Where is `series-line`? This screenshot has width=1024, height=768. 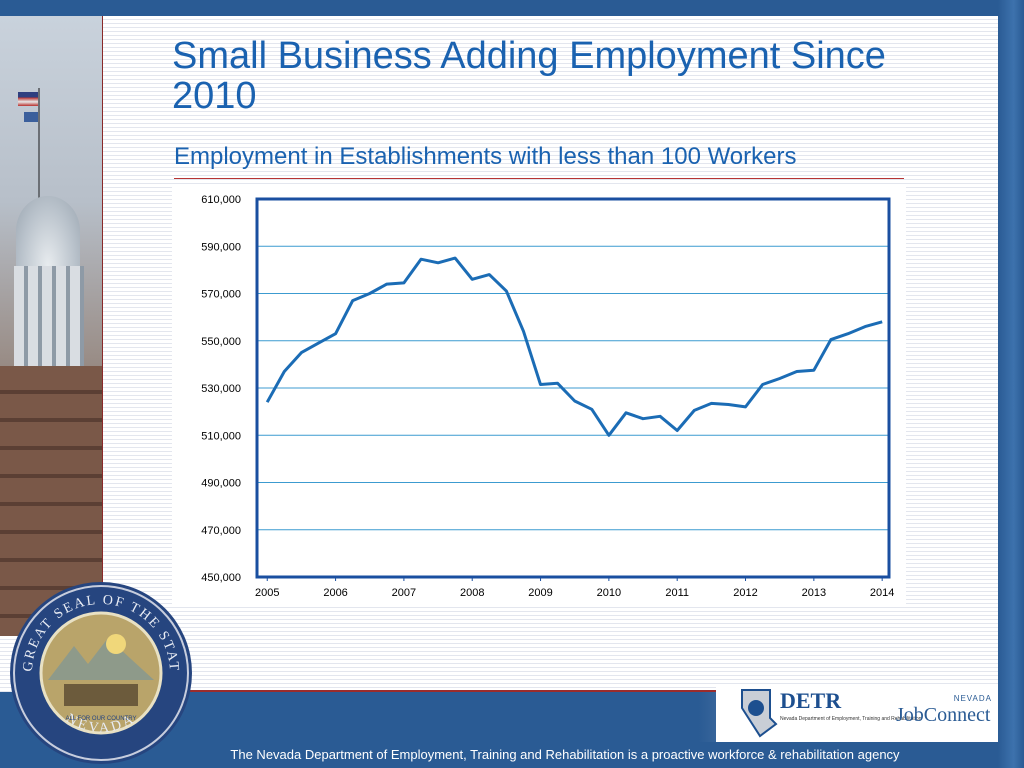 series-line is located at coordinates (574, 346).